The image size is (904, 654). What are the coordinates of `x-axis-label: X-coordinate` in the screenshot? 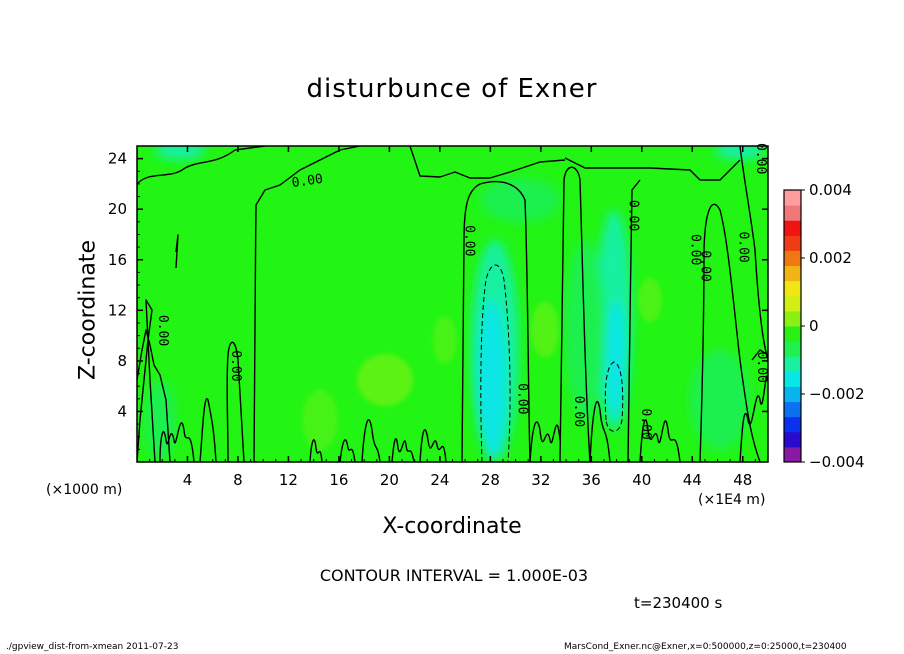 It's located at (452, 526).